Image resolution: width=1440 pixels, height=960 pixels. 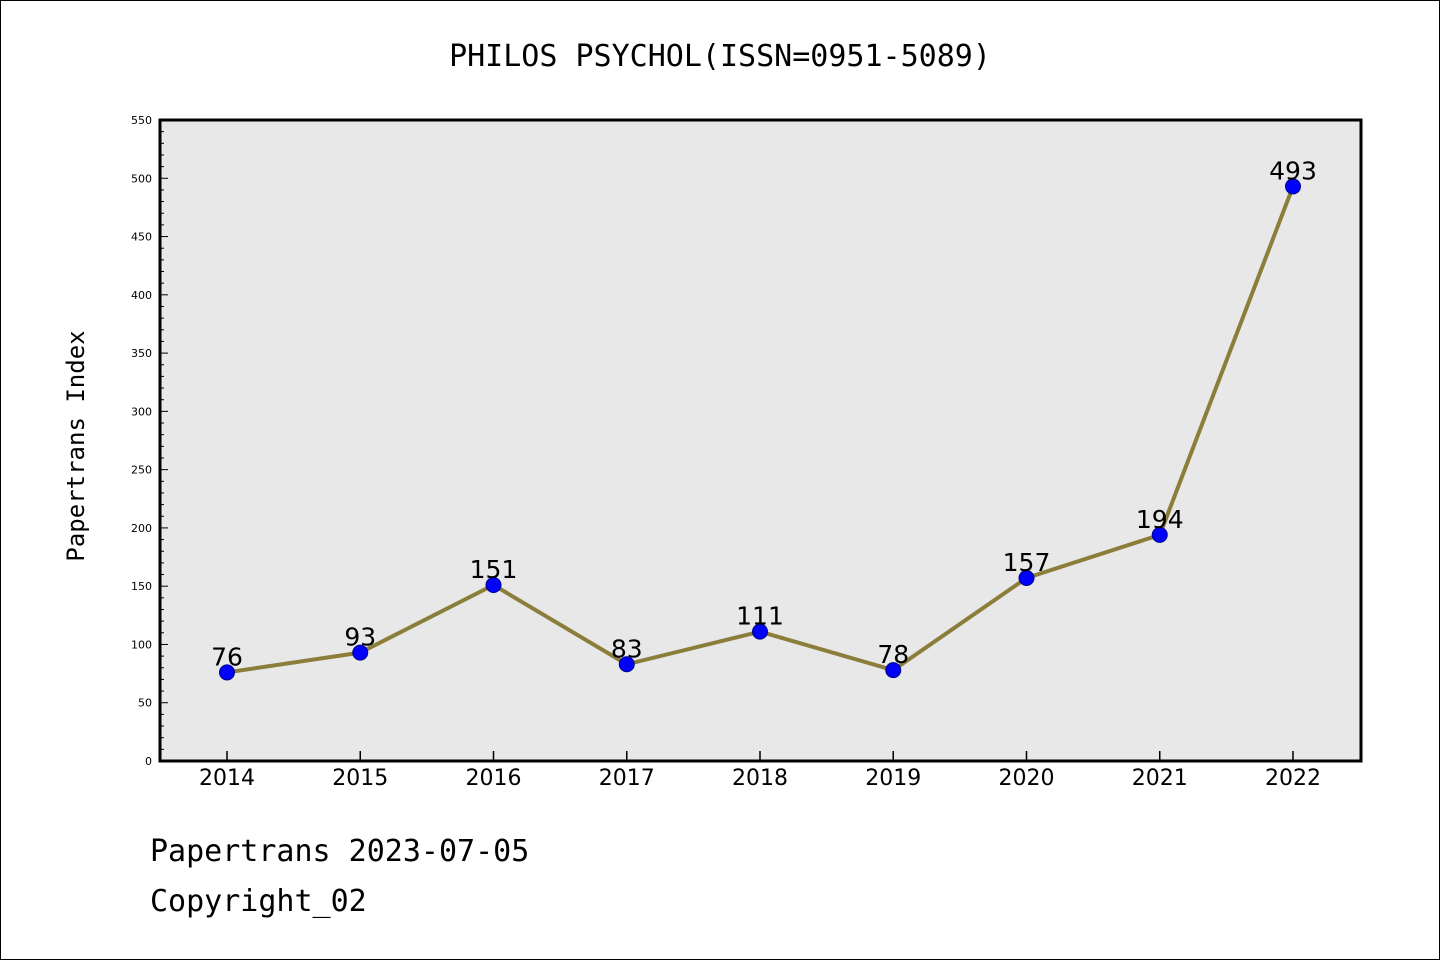 What do you see at coordinates (627, 648) in the screenshot?
I see `data-label: 83` at bounding box center [627, 648].